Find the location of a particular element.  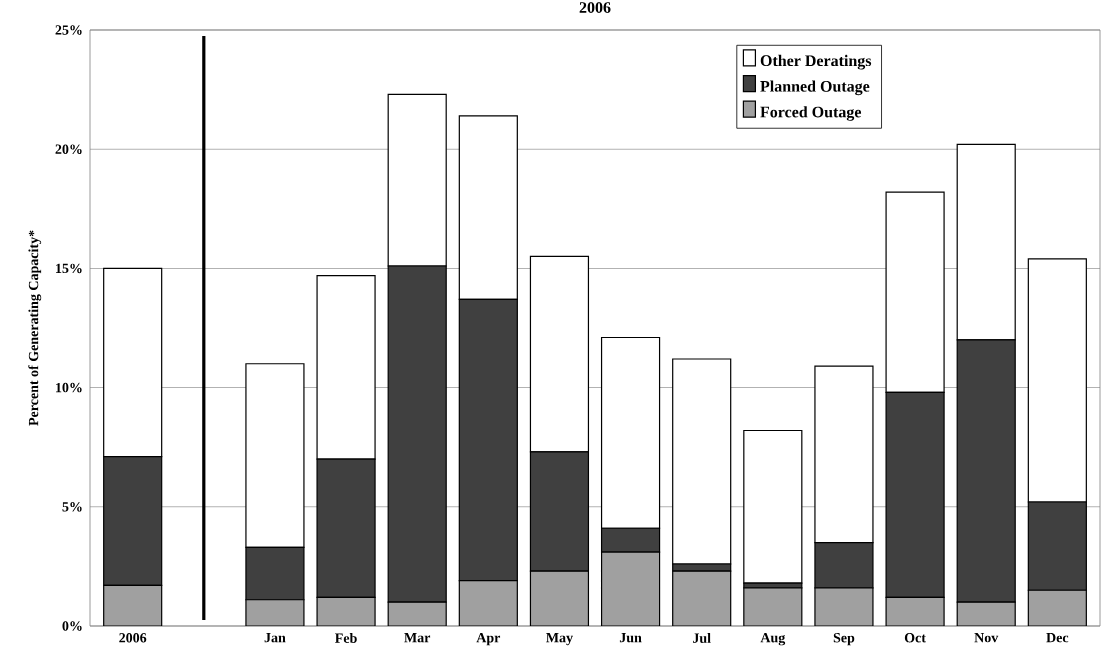

legend-label: Forced Outage is located at coordinates (811, 113).